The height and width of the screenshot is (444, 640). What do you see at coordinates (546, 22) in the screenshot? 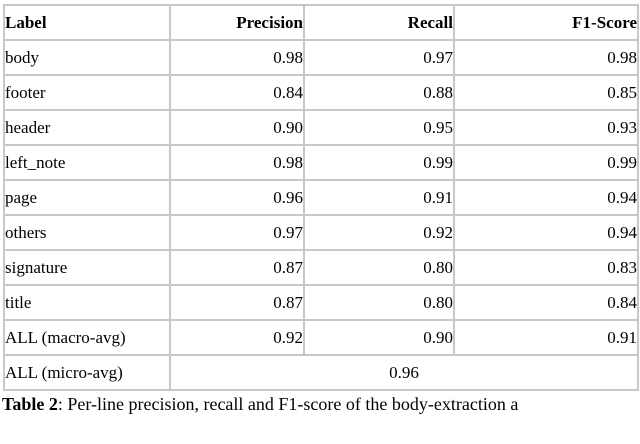
I see `column-header-f1-score: F1-Score` at bounding box center [546, 22].